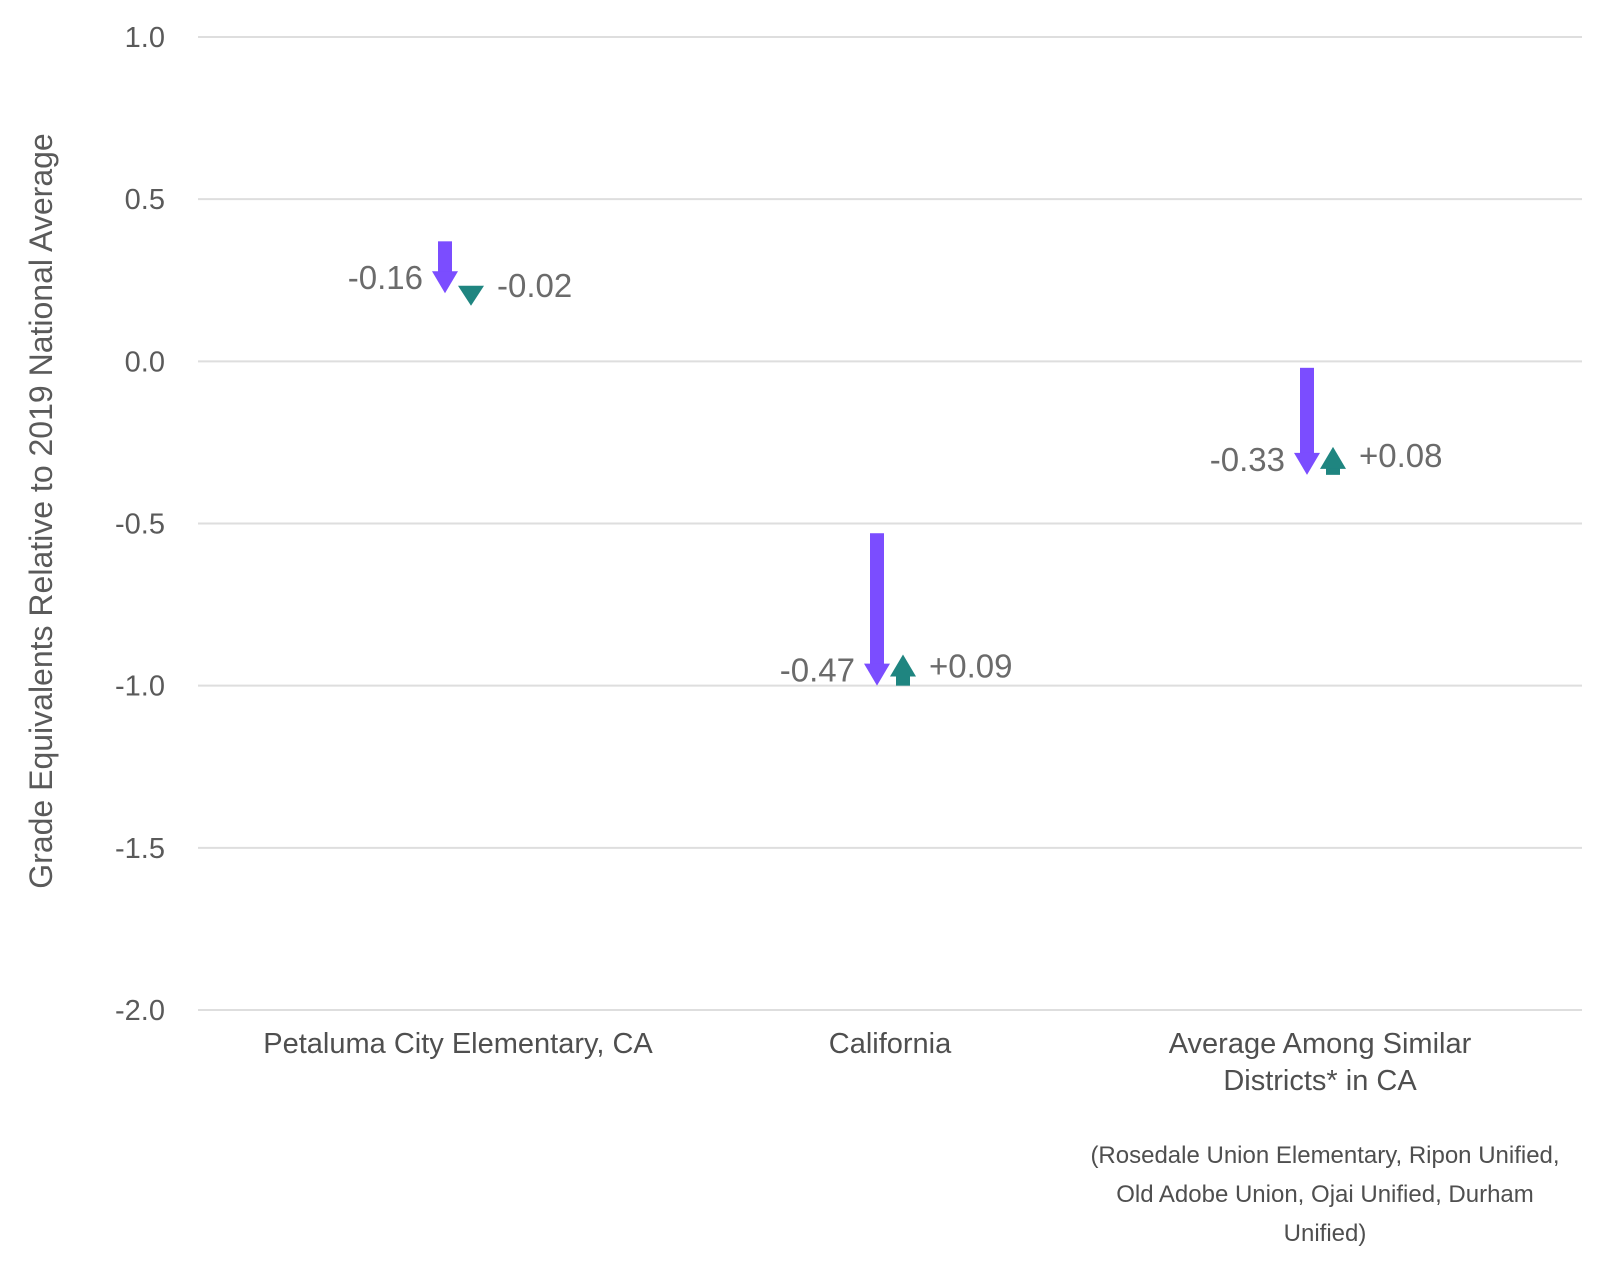 This screenshot has width=1600, height=1272. Describe the element at coordinates (890, 1044) in the screenshot. I see `category-label: California` at that location.